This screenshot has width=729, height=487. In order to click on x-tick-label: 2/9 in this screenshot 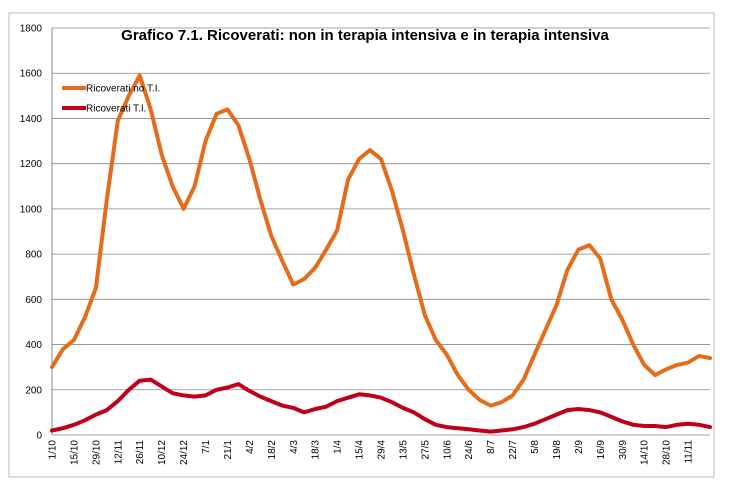, I will do `click(579, 447)`.